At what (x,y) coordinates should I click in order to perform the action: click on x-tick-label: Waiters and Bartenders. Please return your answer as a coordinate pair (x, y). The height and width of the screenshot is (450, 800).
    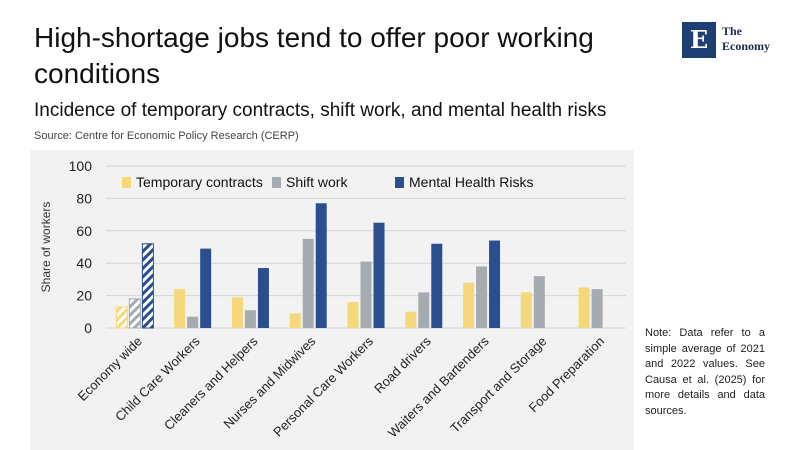
    Looking at the image, I should click on (438, 386).